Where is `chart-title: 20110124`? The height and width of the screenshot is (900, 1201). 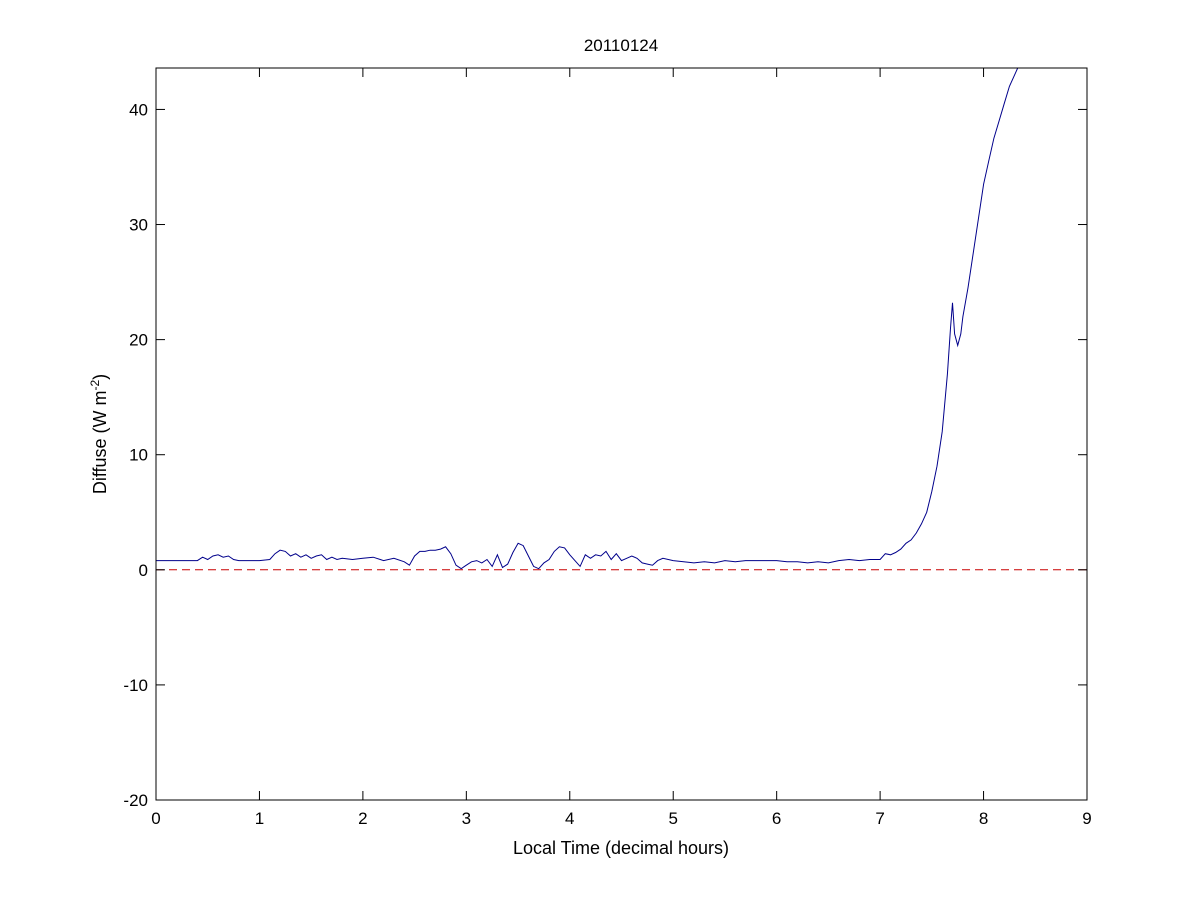 chart-title: 20110124 is located at coordinates (621, 45).